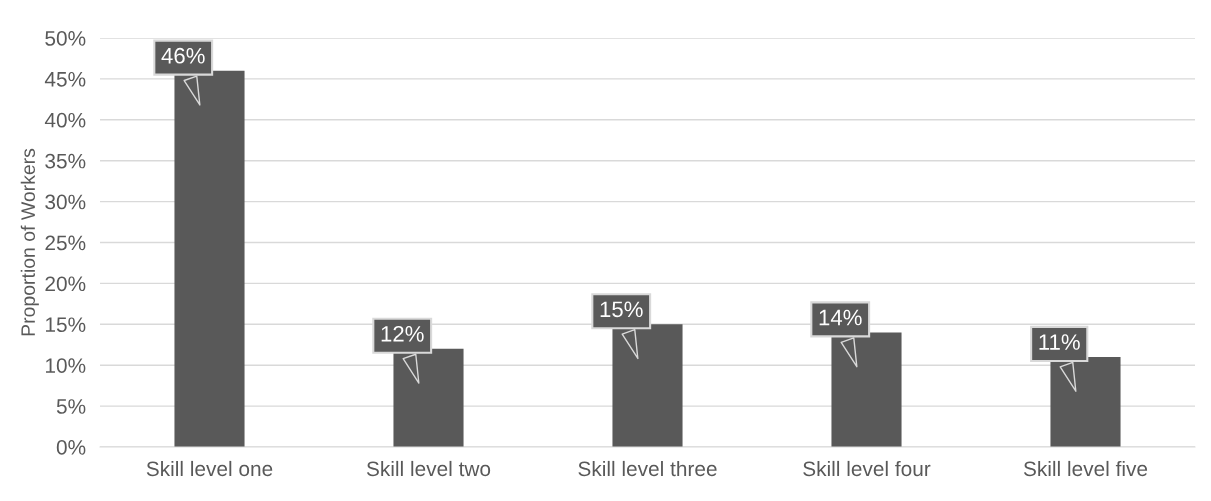  Describe the element at coordinates (428, 468) in the screenshot. I see `x-tick-label: Skill level two` at that location.